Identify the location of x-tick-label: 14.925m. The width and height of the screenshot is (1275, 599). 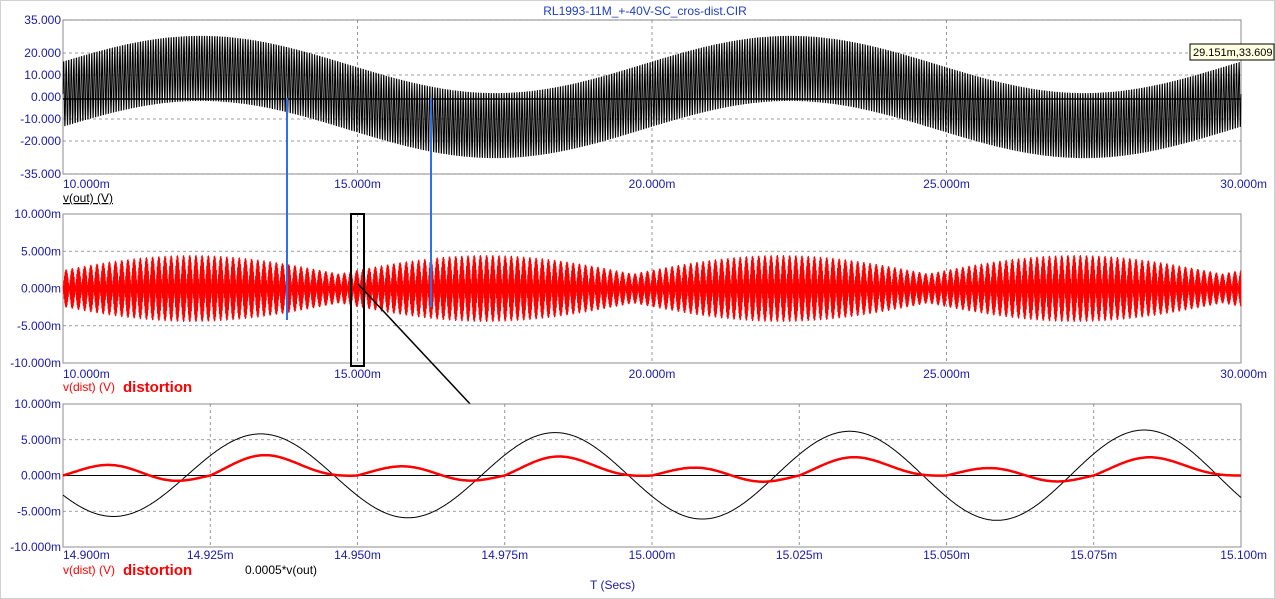
(210, 555).